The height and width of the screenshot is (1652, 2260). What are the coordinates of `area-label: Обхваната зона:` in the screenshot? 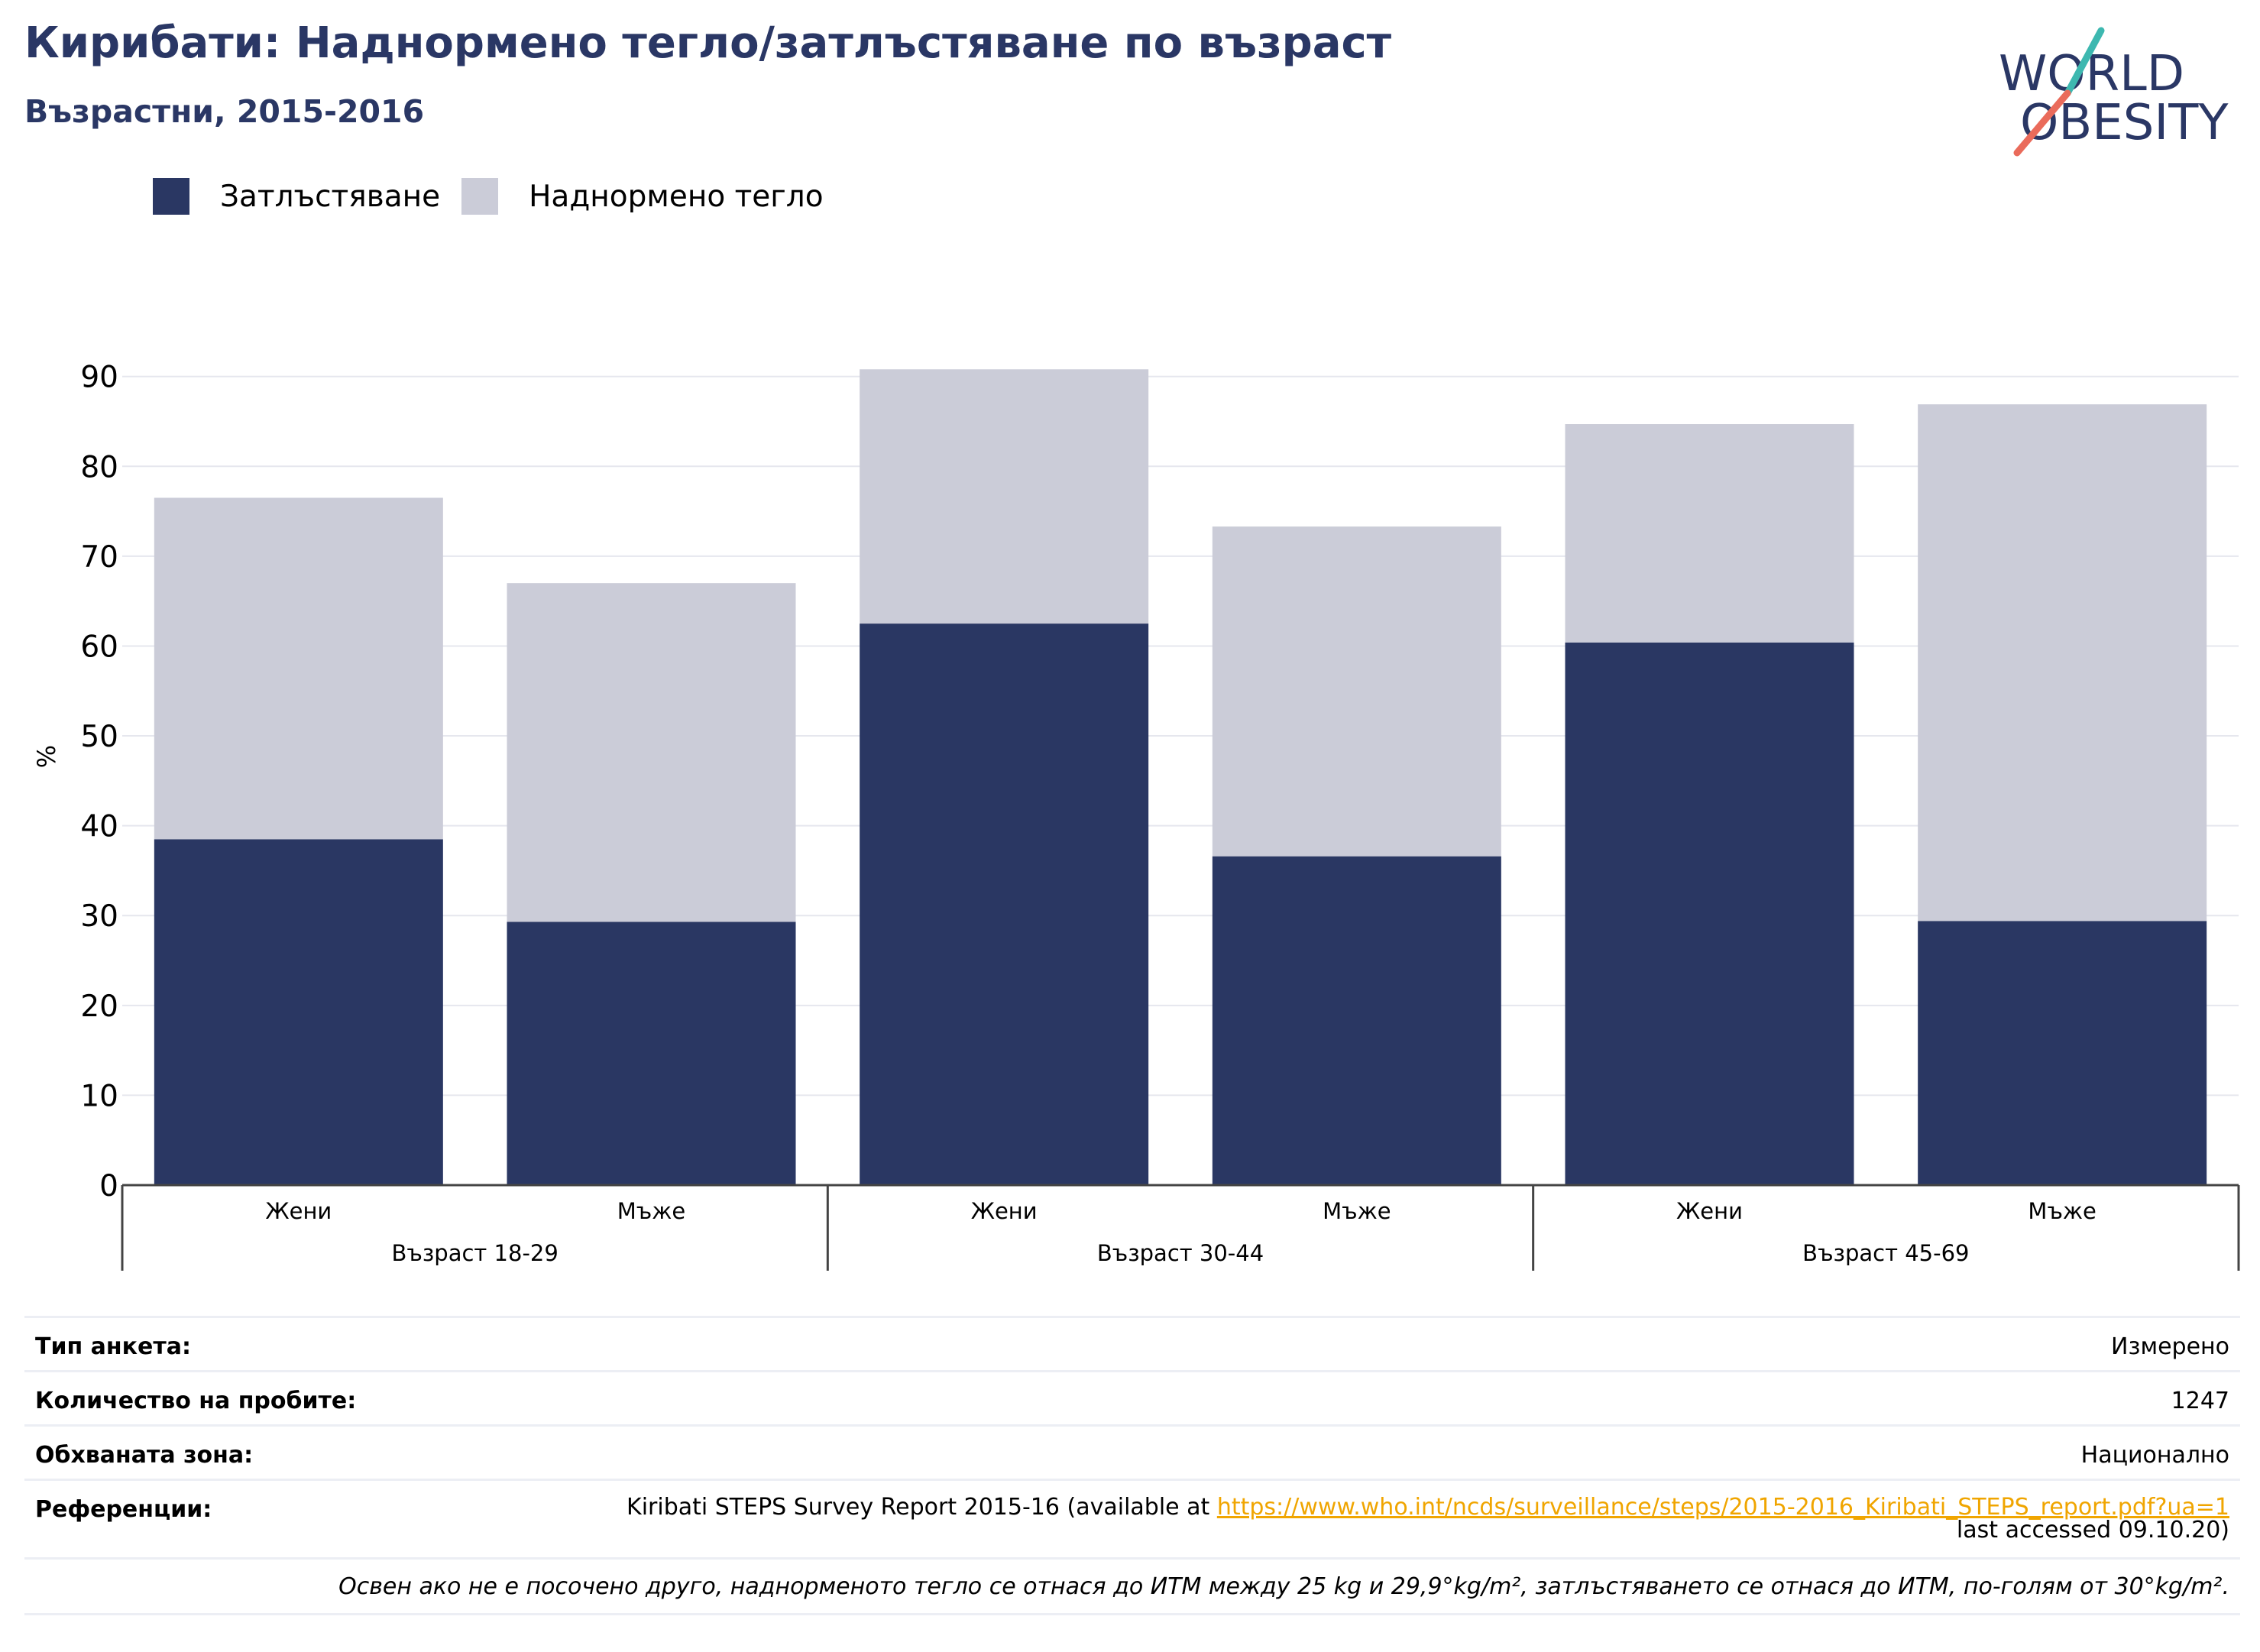 It's located at (144, 1455).